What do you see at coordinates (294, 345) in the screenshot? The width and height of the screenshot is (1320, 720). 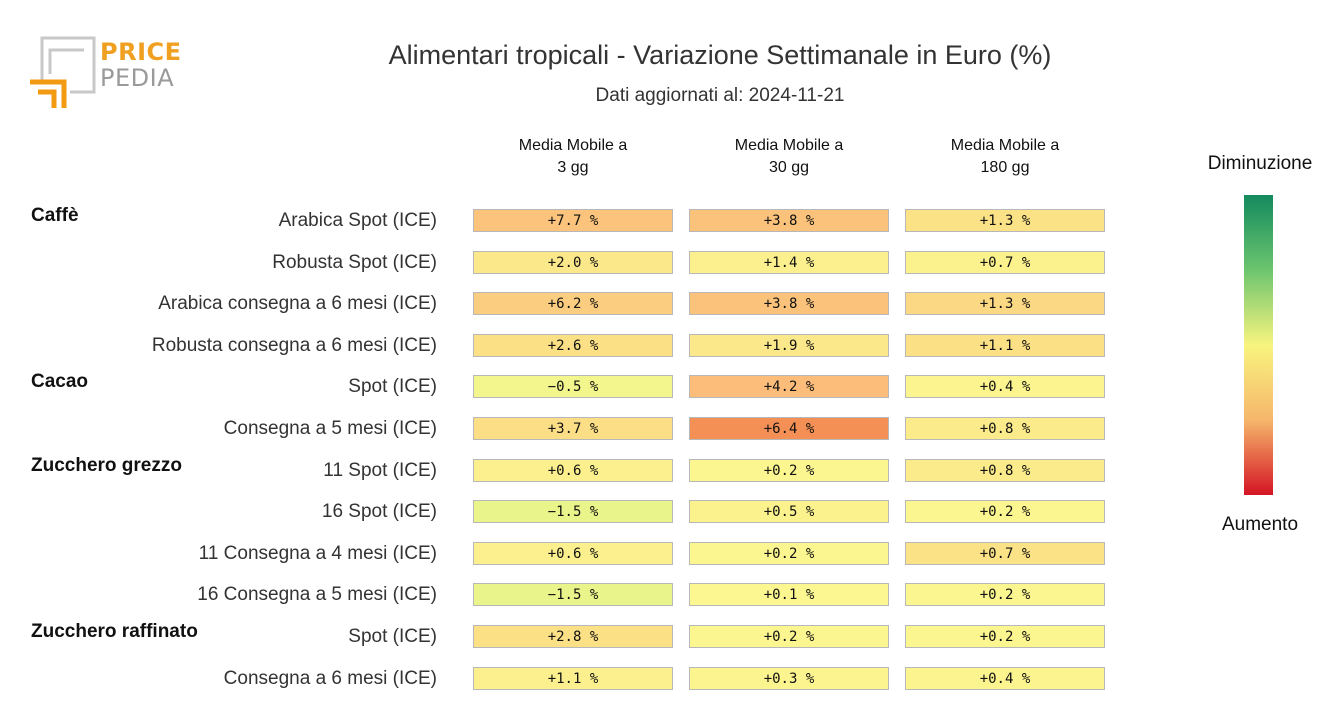 I see `row-label: Robusta consegna a 6 mesi (ICE)` at bounding box center [294, 345].